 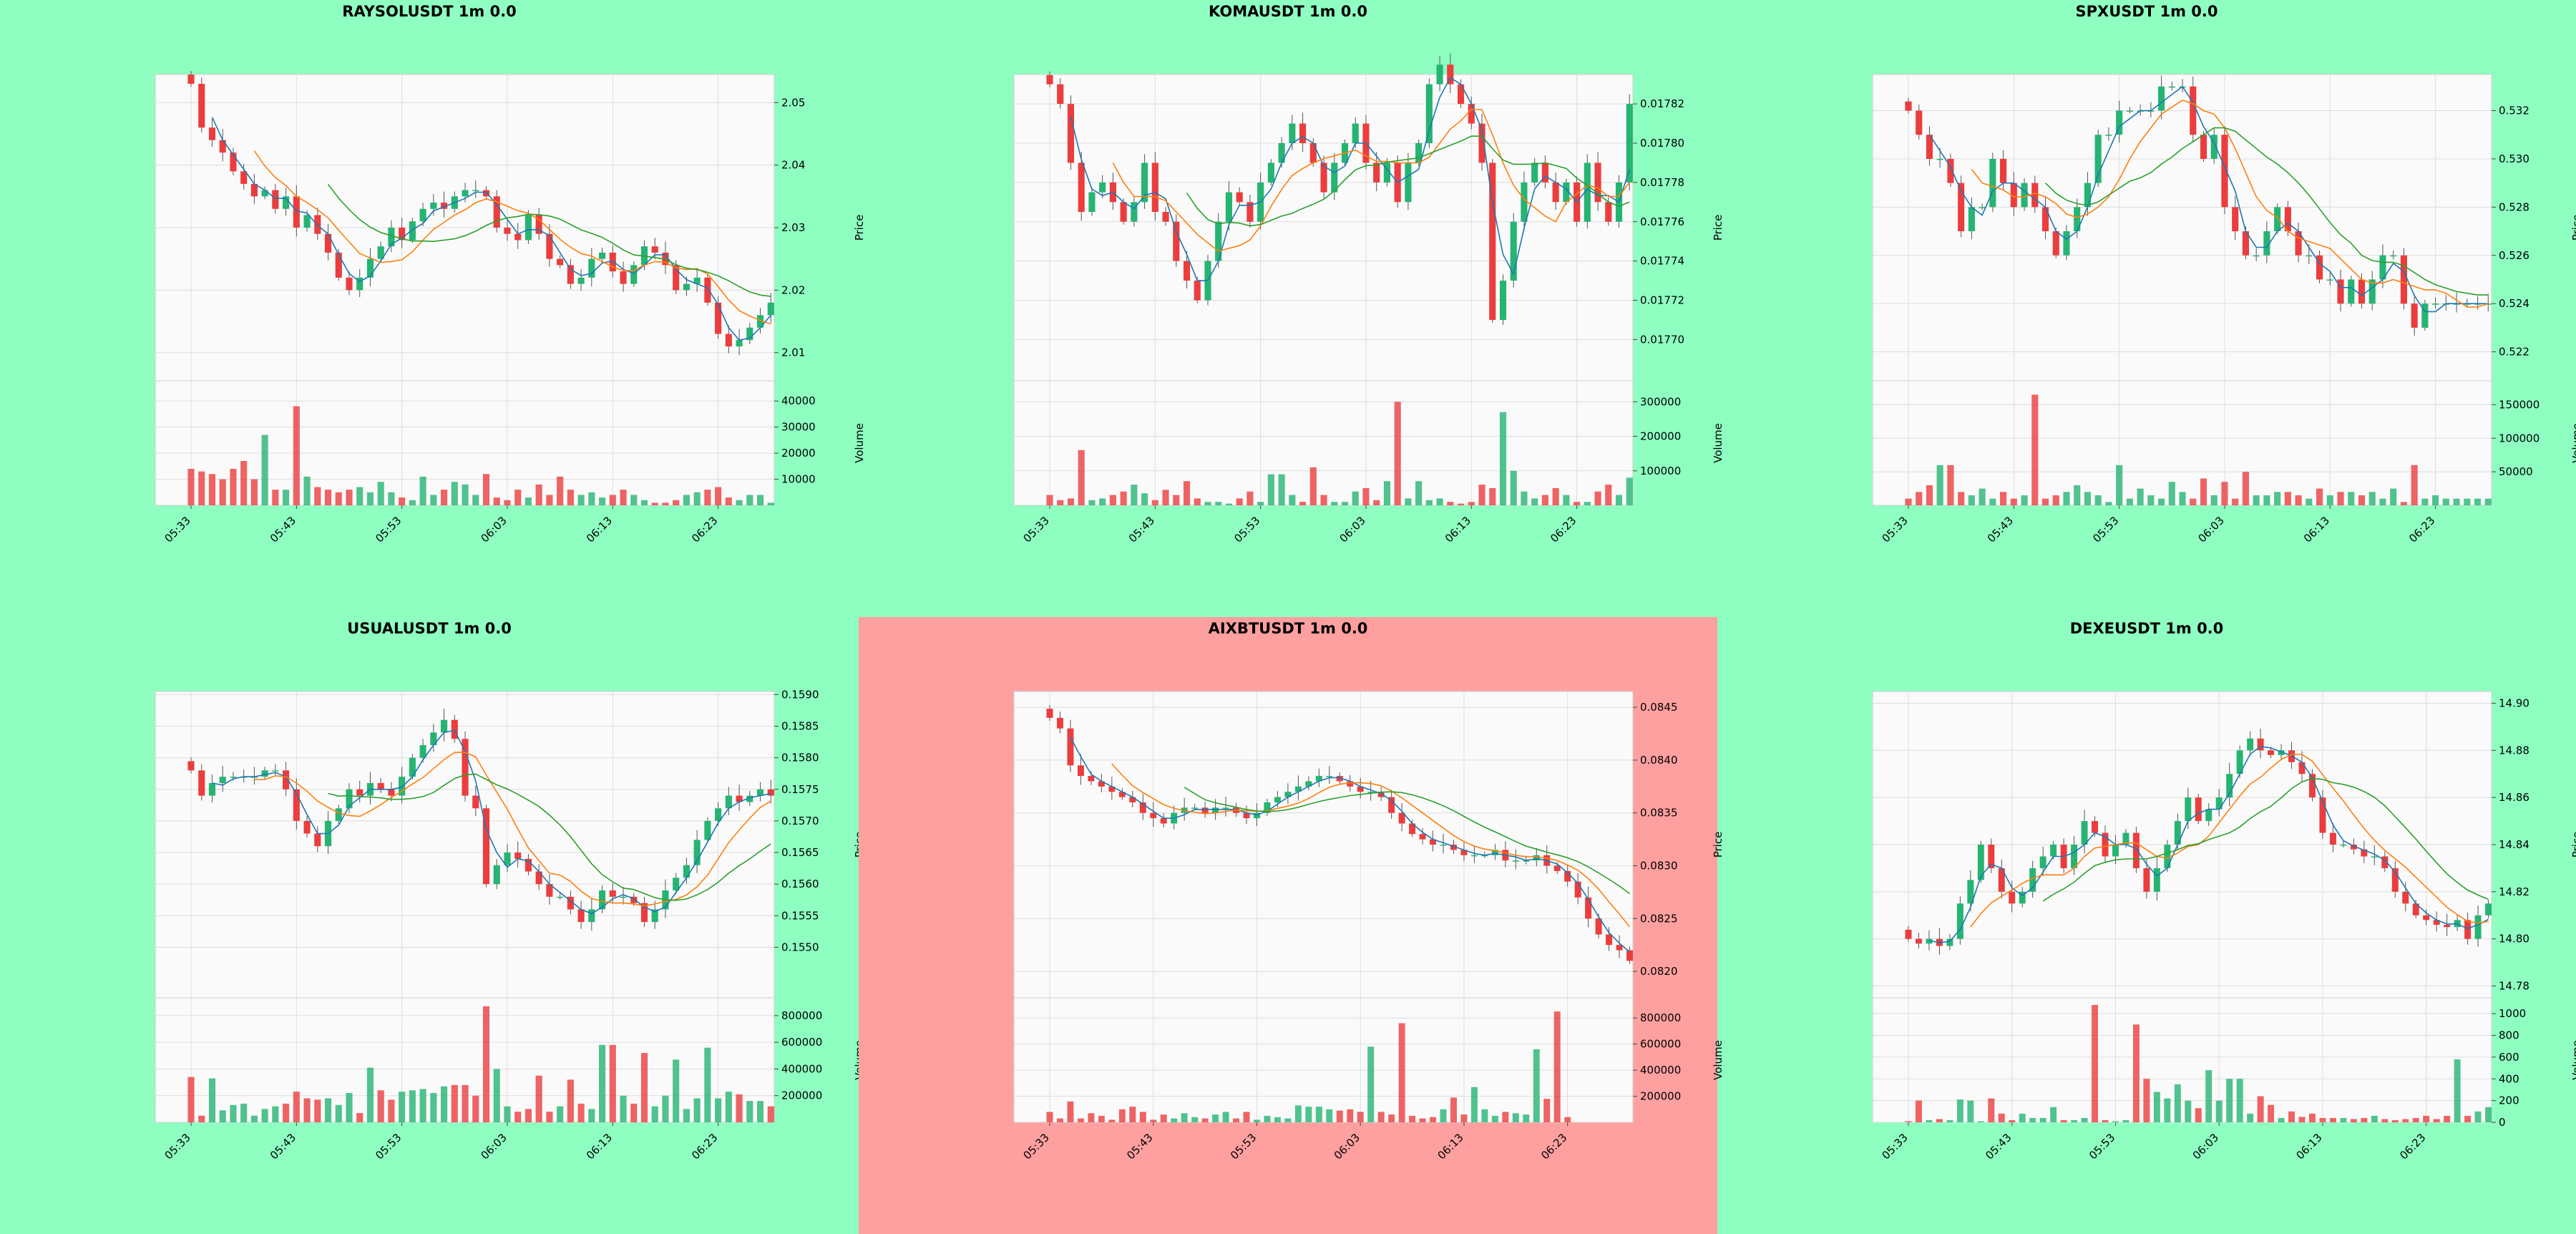 I want to click on ma-mid-line, so click(x=512, y=238).